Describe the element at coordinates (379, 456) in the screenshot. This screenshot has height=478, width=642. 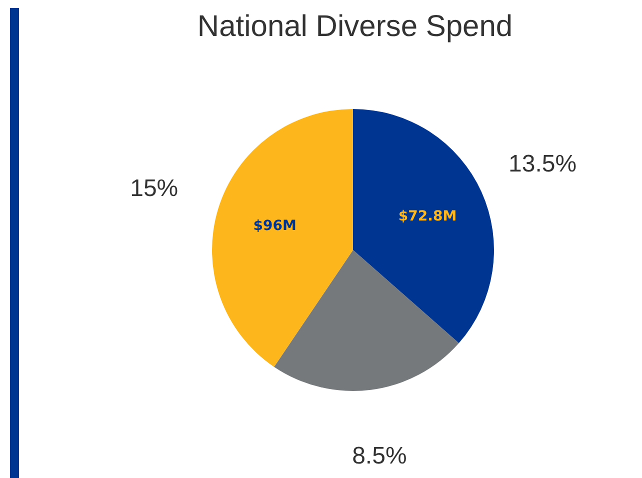
I see `data-label: 8.5%` at that location.